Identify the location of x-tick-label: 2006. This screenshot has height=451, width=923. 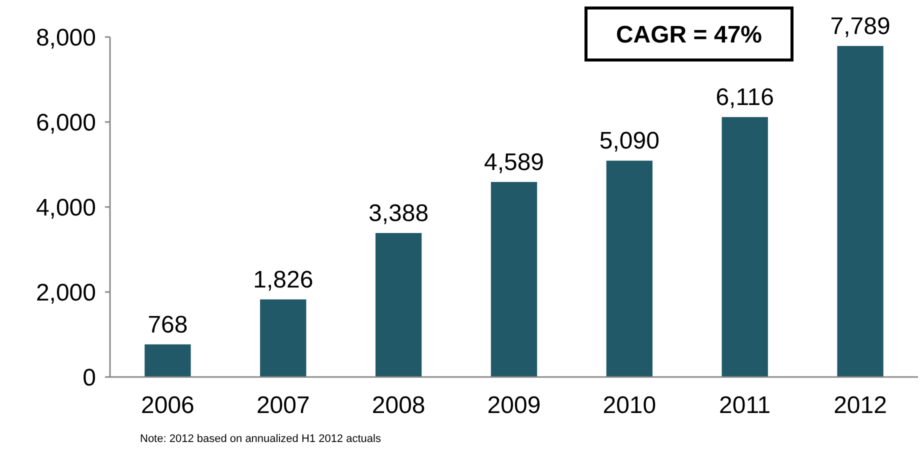
(167, 405).